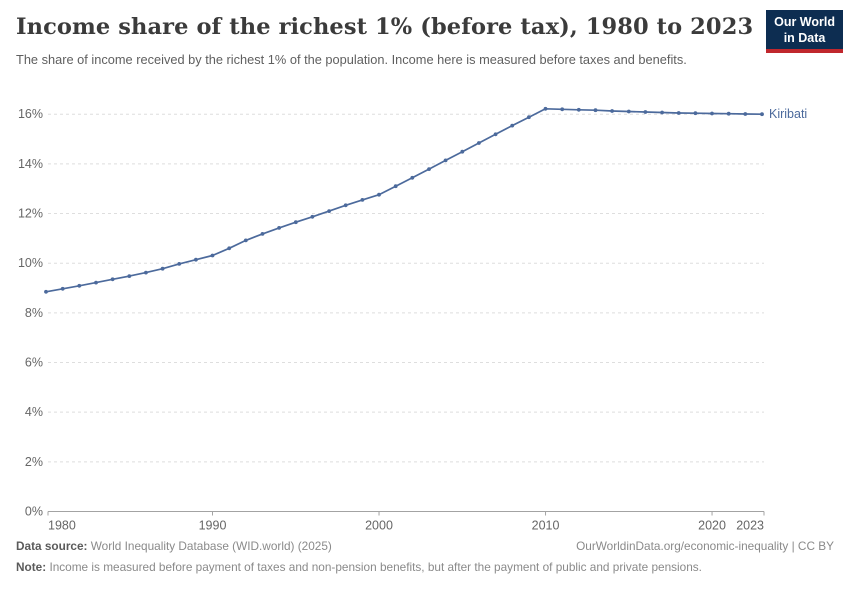 The height and width of the screenshot is (600, 850). I want to click on y-tick-label: 16%, so click(30, 114).